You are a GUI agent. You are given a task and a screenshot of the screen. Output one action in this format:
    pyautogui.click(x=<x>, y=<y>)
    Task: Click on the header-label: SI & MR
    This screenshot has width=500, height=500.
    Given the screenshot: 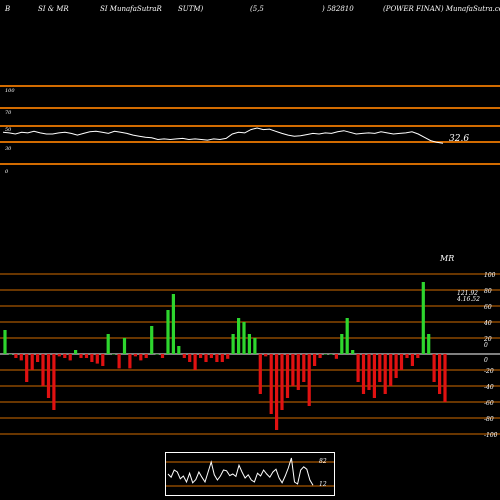 What is the action you would take?
    pyautogui.click(x=53, y=9)
    